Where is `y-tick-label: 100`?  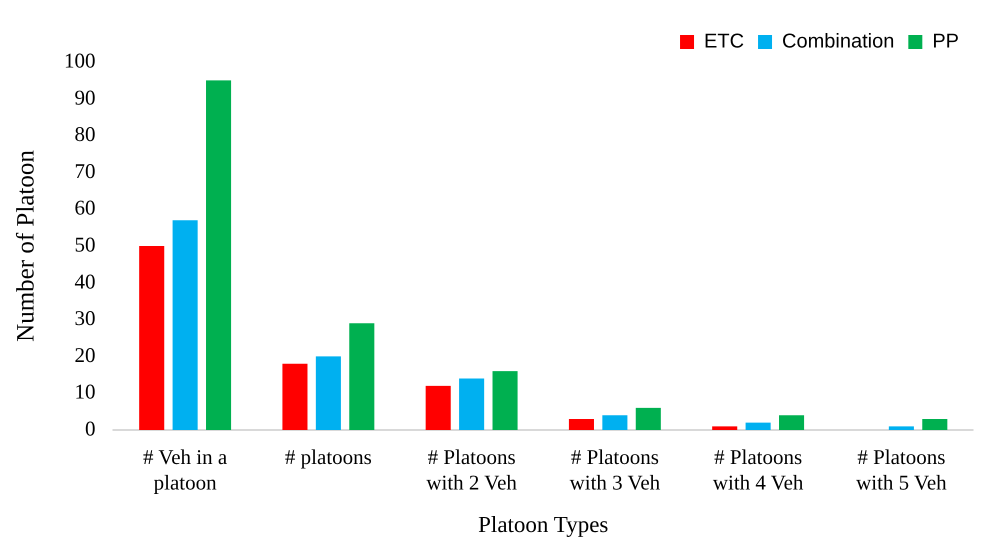
y-tick-label: 100 is located at coordinates (80, 60).